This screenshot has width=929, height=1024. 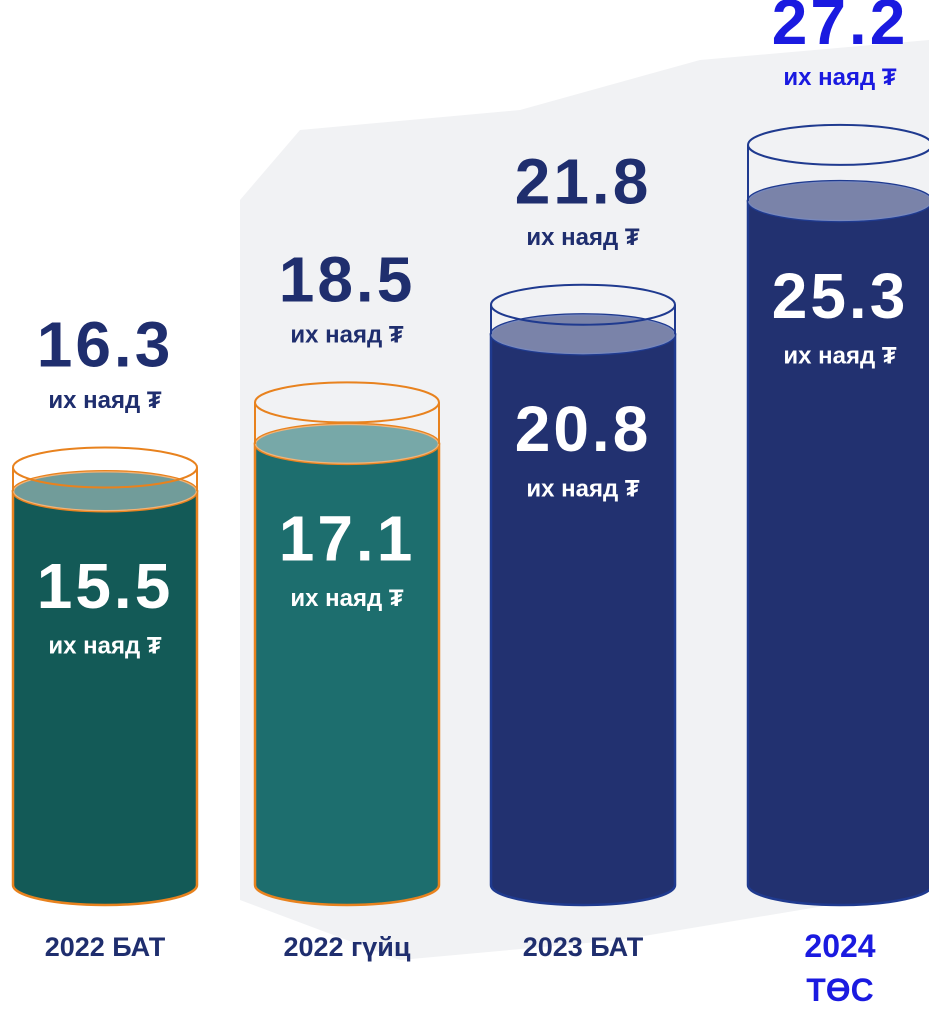 What do you see at coordinates (583, 182) in the screenshot?
I see `total-value-label: 21.8` at bounding box center [583, 182].